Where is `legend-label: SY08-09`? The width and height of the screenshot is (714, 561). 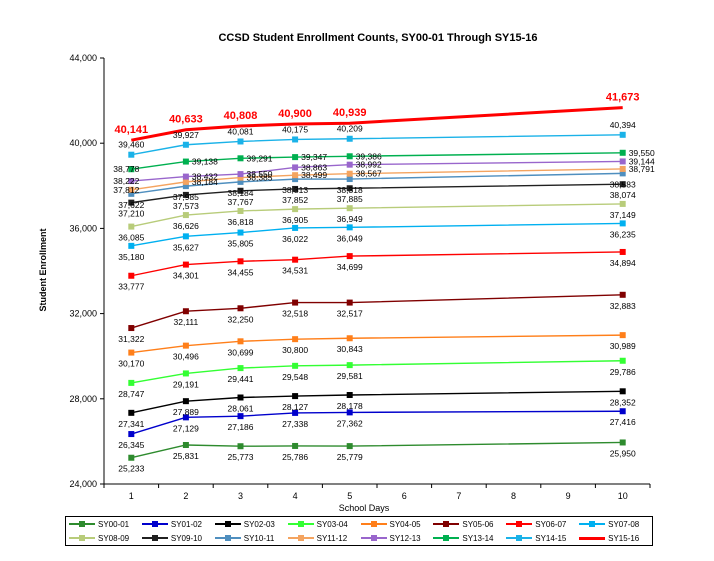
legend-label: SY08-09 is located at coordinates (114, 538).